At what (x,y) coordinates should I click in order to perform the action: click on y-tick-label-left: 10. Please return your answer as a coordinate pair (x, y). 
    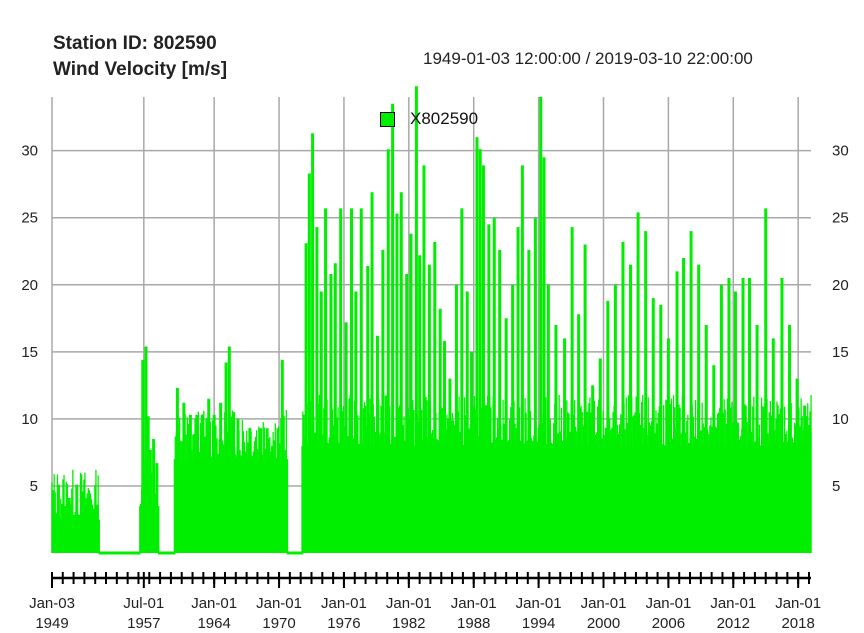
    Looking at the image, I should click on (29, 419).